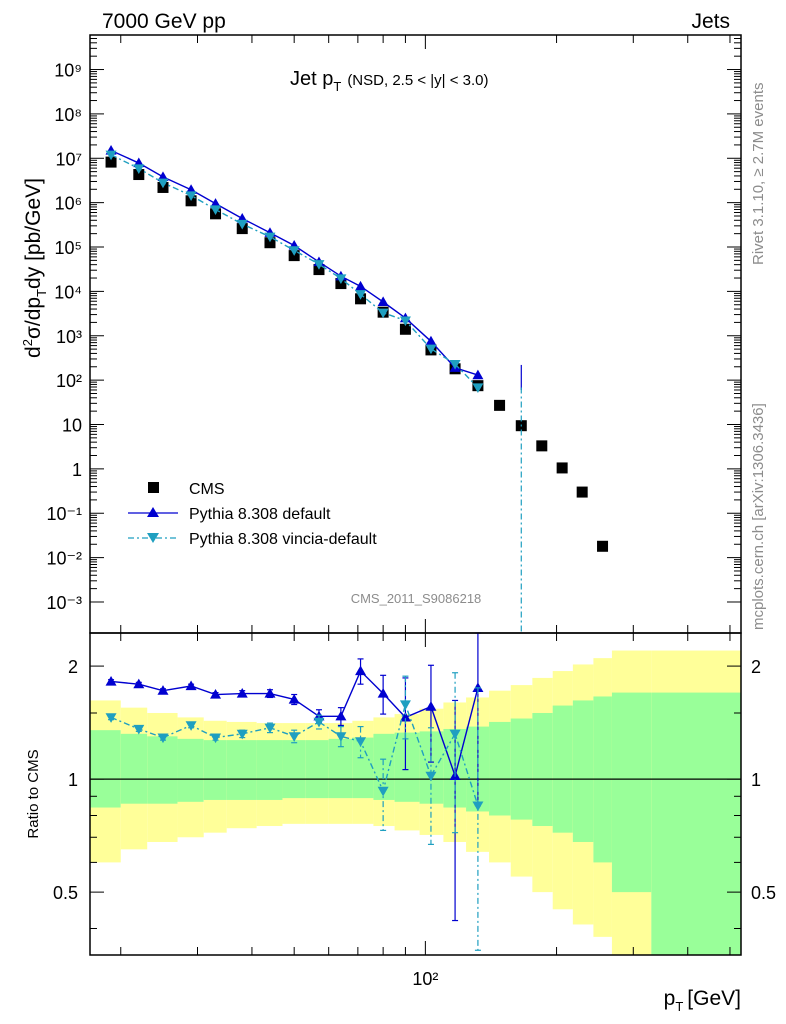 The image size is (786, 1024). I want to click on y-tick-label: 1, so click(77, 470).